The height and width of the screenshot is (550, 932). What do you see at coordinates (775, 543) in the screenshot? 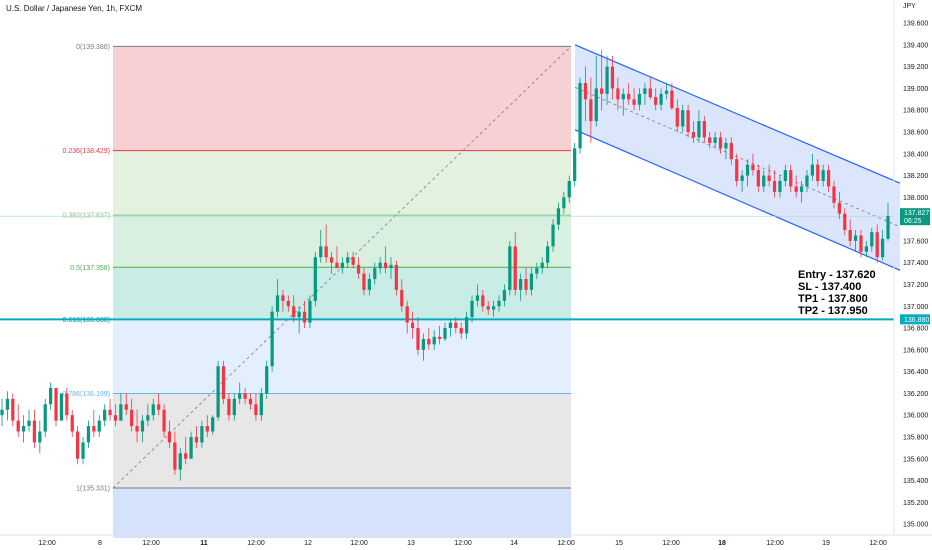
I see `time-tick-label: 12:00` at bounding box center [775, 543].